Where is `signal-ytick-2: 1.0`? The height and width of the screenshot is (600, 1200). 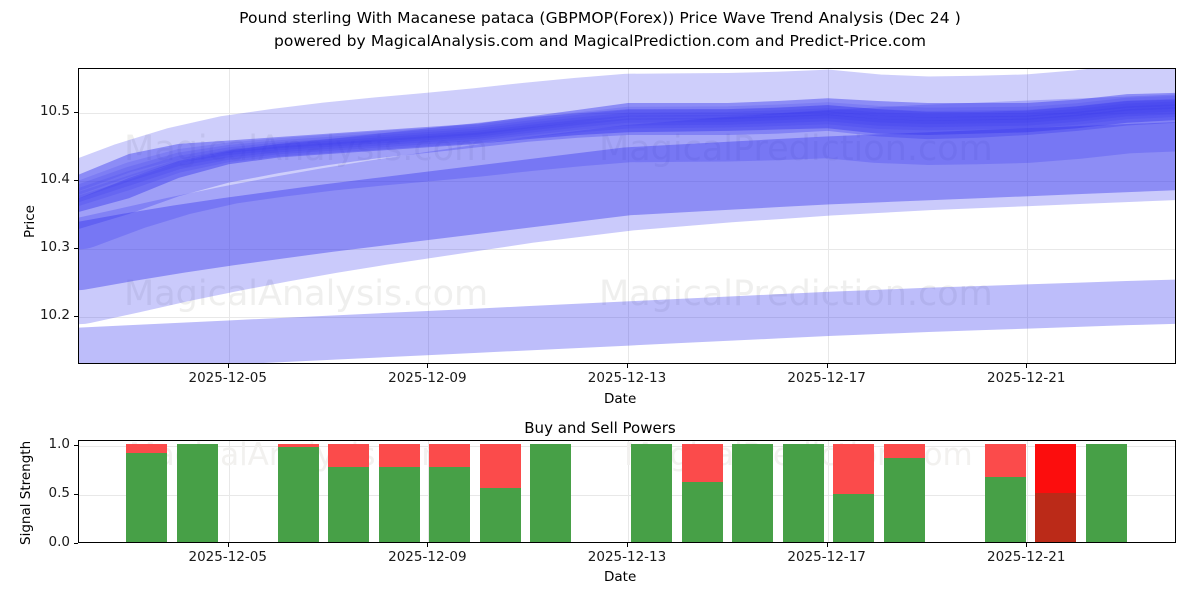 signal-ytick-2: 1.0 is located at coordinates (59, 443).